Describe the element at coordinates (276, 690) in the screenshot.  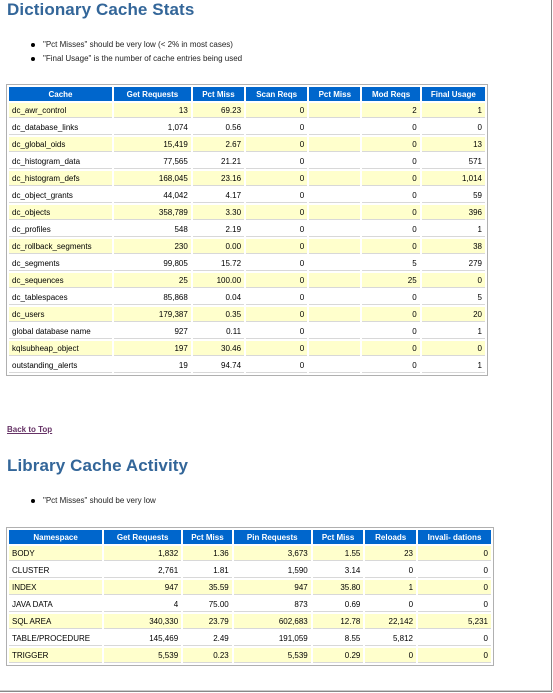
I see `bottom-divider` at that location.